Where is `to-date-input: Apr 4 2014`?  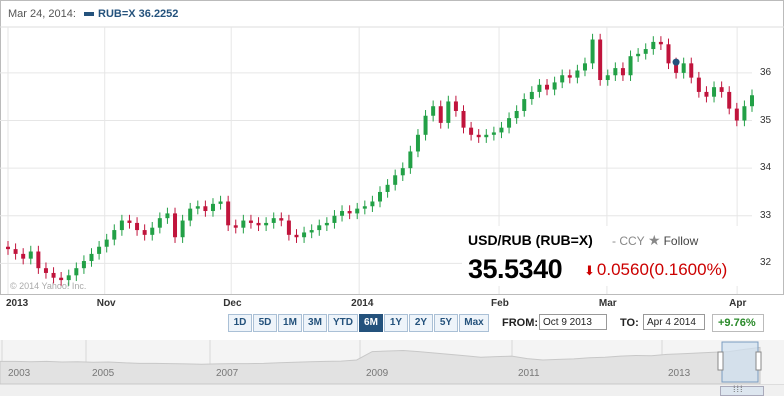
to-date-input: Apr 4 2014 is located at coordinates (674, 322).